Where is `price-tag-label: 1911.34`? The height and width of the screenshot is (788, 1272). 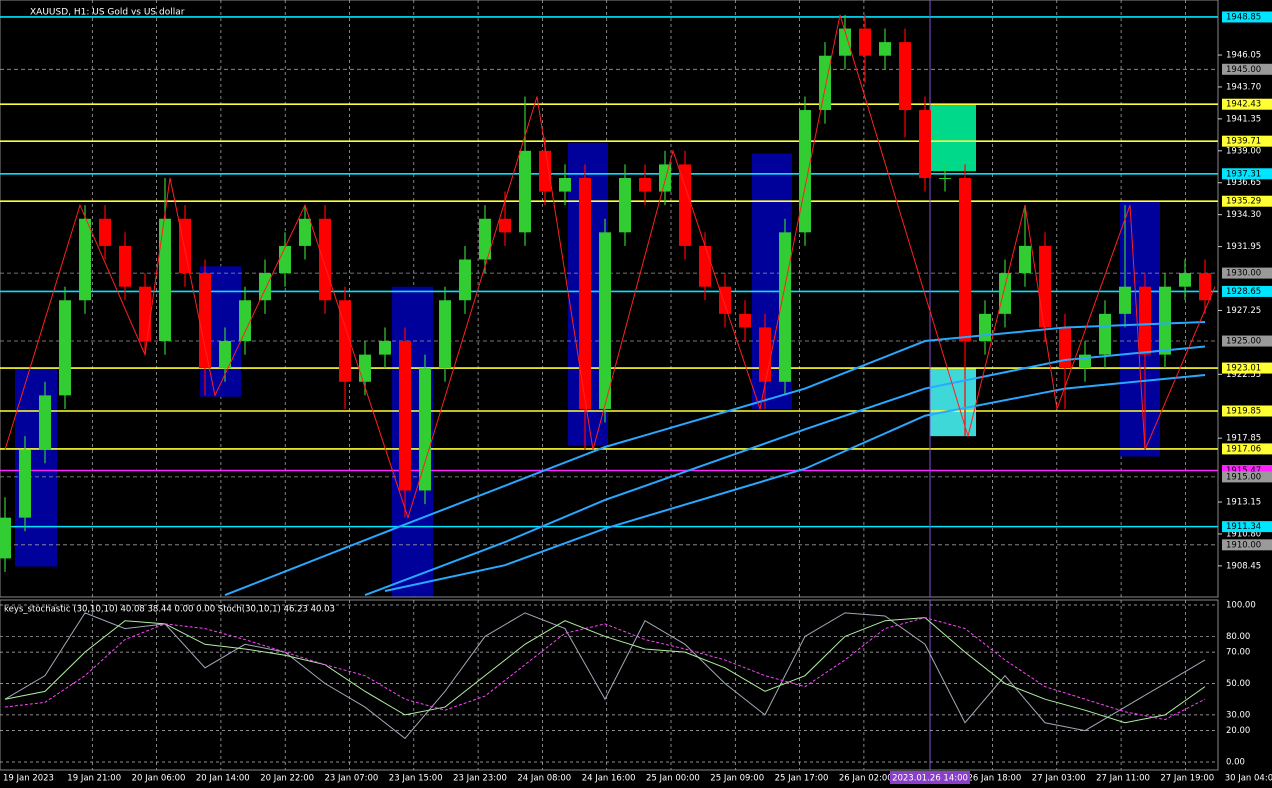 price-tag-label: 1911.34 is located at coordinates (1243, 527).